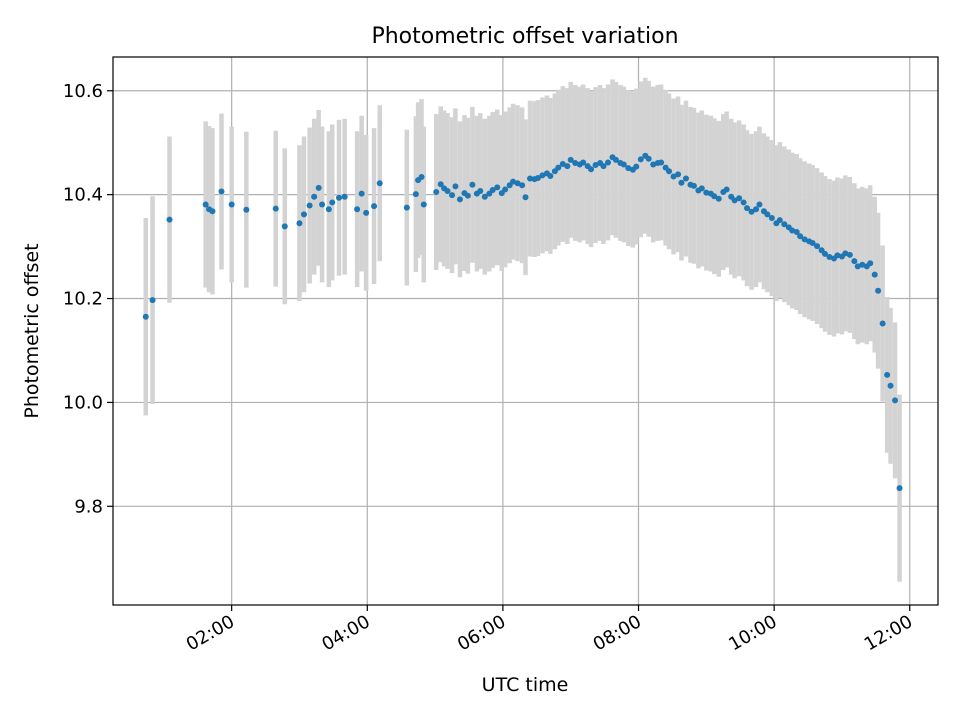 This screenshot has width=960, height=720. I want to click on y-tick-label: 10.6, so click(83, 91).